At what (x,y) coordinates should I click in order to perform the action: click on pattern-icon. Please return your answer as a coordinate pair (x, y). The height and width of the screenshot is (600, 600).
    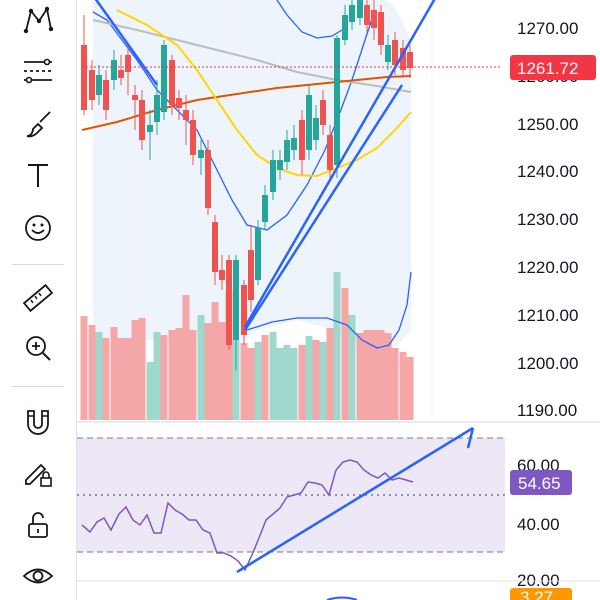
    Looking at the image, I should click on (38, 20).